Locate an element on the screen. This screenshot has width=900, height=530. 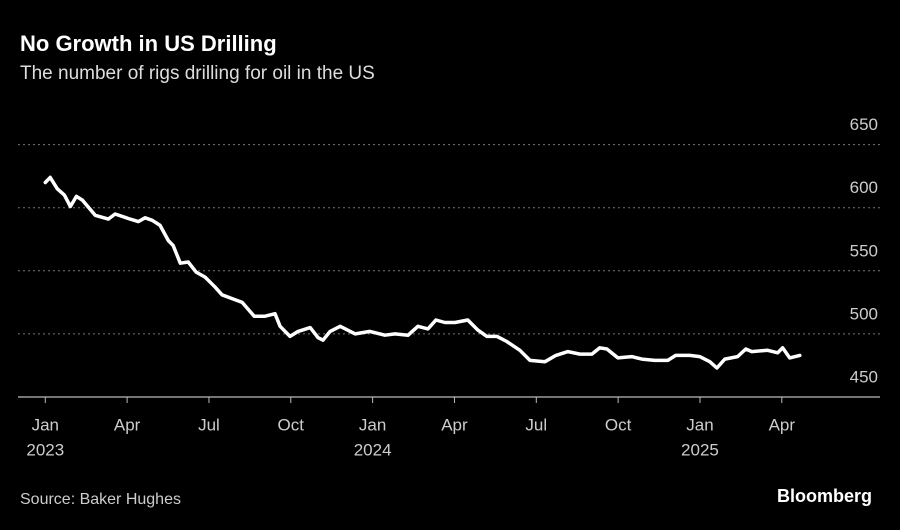
y-tick-label: 650 is located at coordinates (864, 124).